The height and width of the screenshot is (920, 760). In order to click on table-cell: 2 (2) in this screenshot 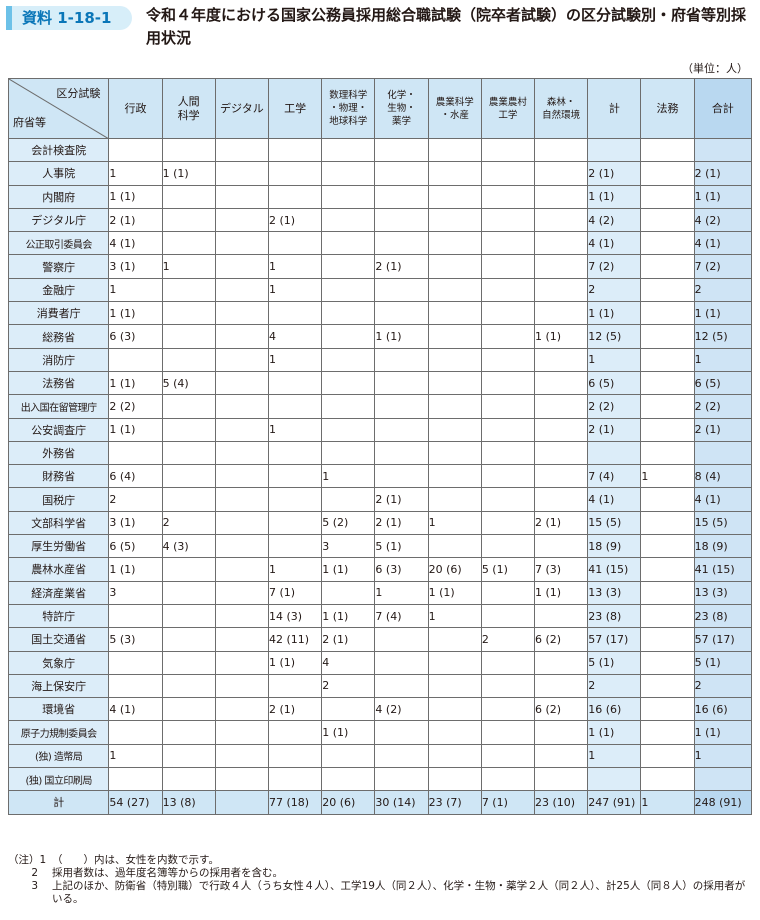, I will do `click(135, 406)`.